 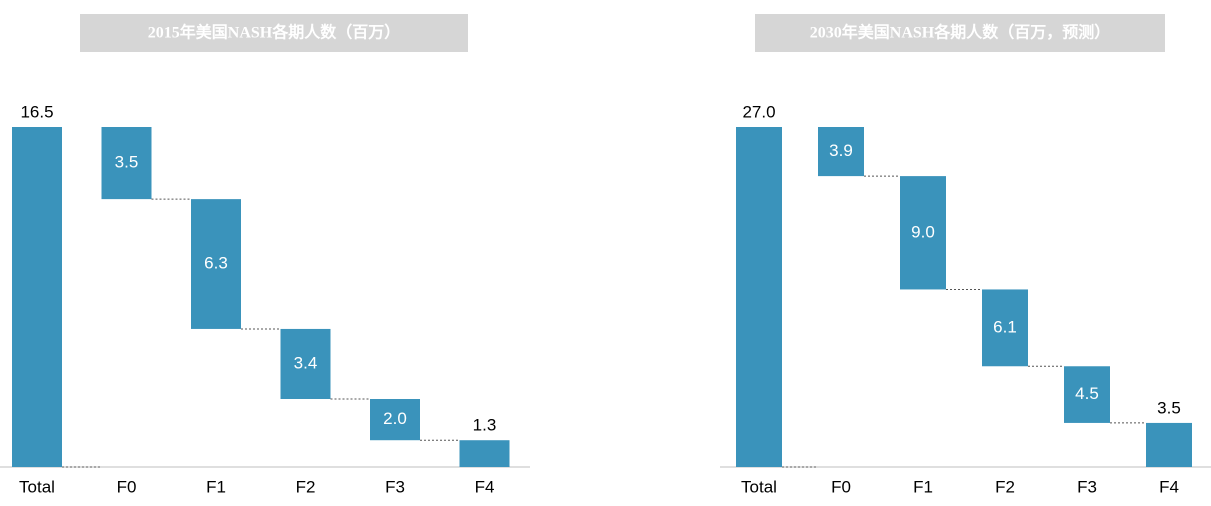 I want to click on value-label: 16.5, so click(x=36, y=111).